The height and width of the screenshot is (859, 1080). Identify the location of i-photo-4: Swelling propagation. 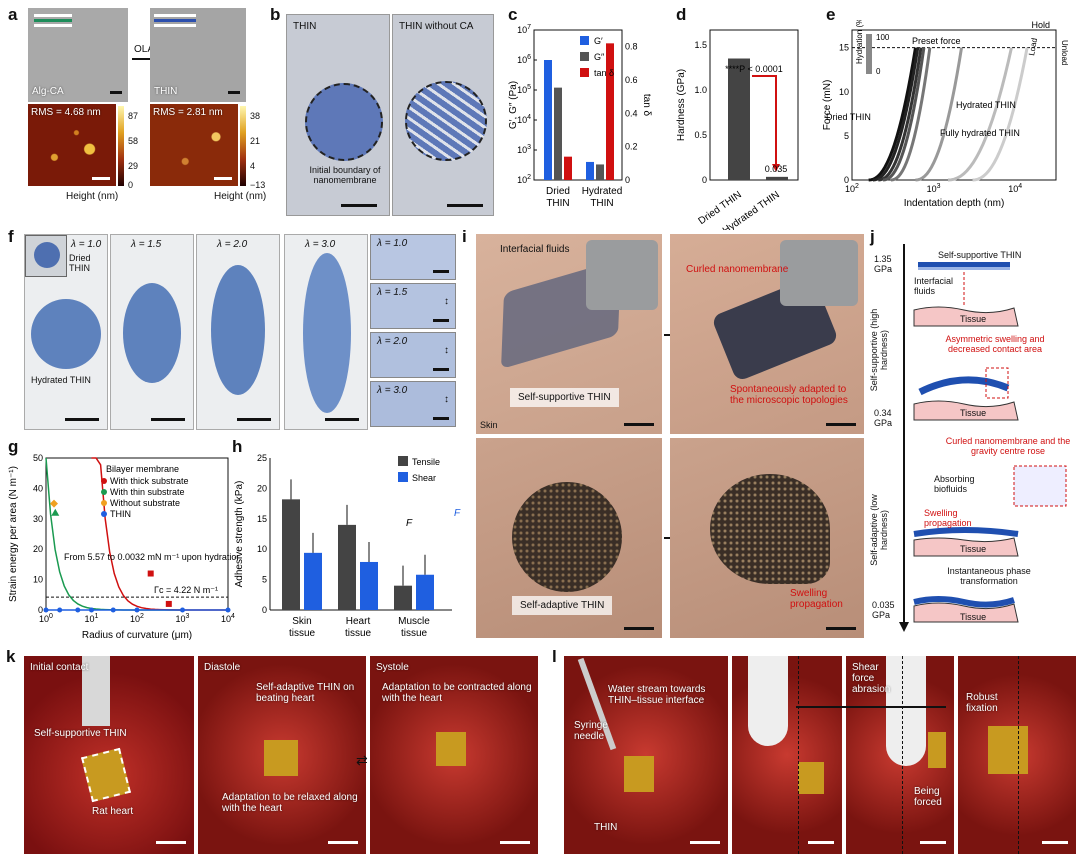
(767, 538).